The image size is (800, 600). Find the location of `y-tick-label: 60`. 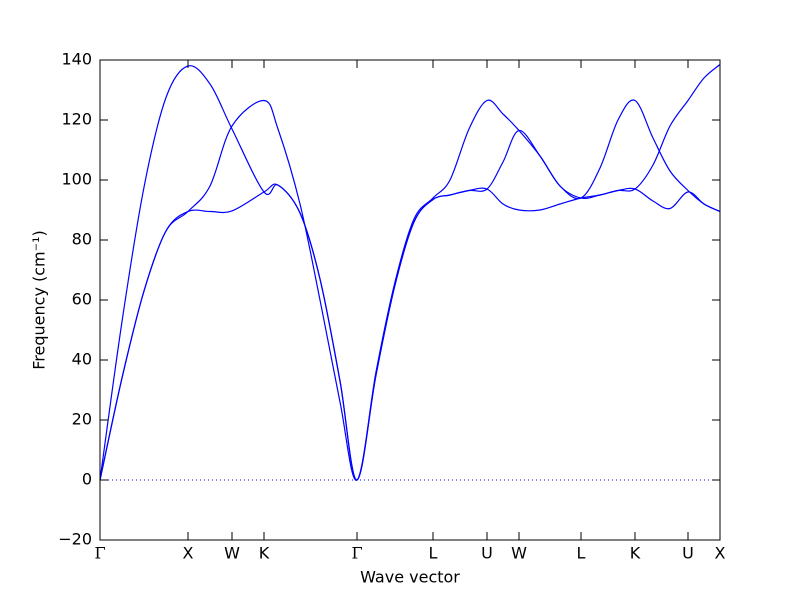

y-tick-label: 60 is located at coordinates (82, 299).